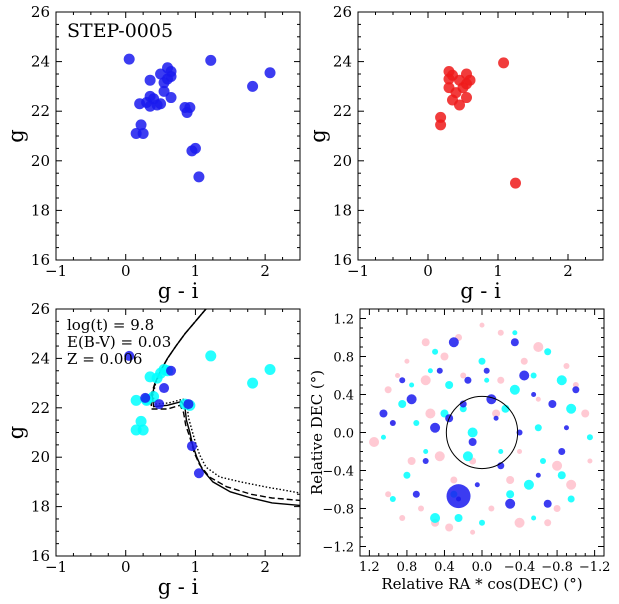  What do you see at coordinates (338, 510) in the screenshot?
I see `y-tick-label: −0.8` at bounding box center [338, 510].